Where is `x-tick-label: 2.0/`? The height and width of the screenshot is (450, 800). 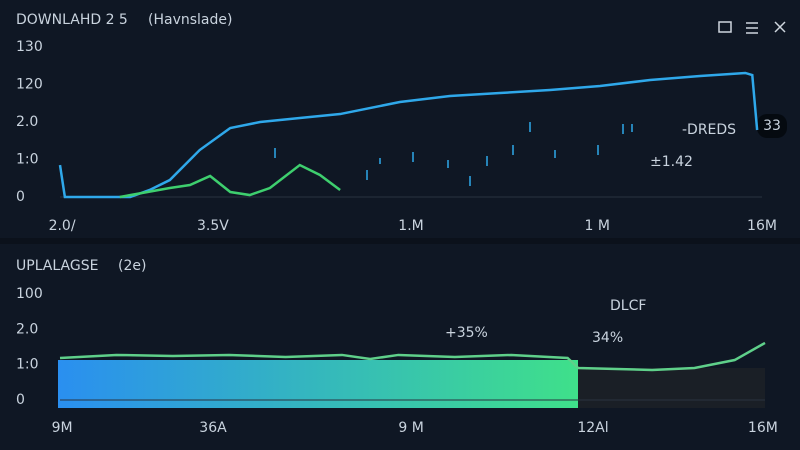
x-tick-label: 2.0/ is located at coordinates (62, 226).